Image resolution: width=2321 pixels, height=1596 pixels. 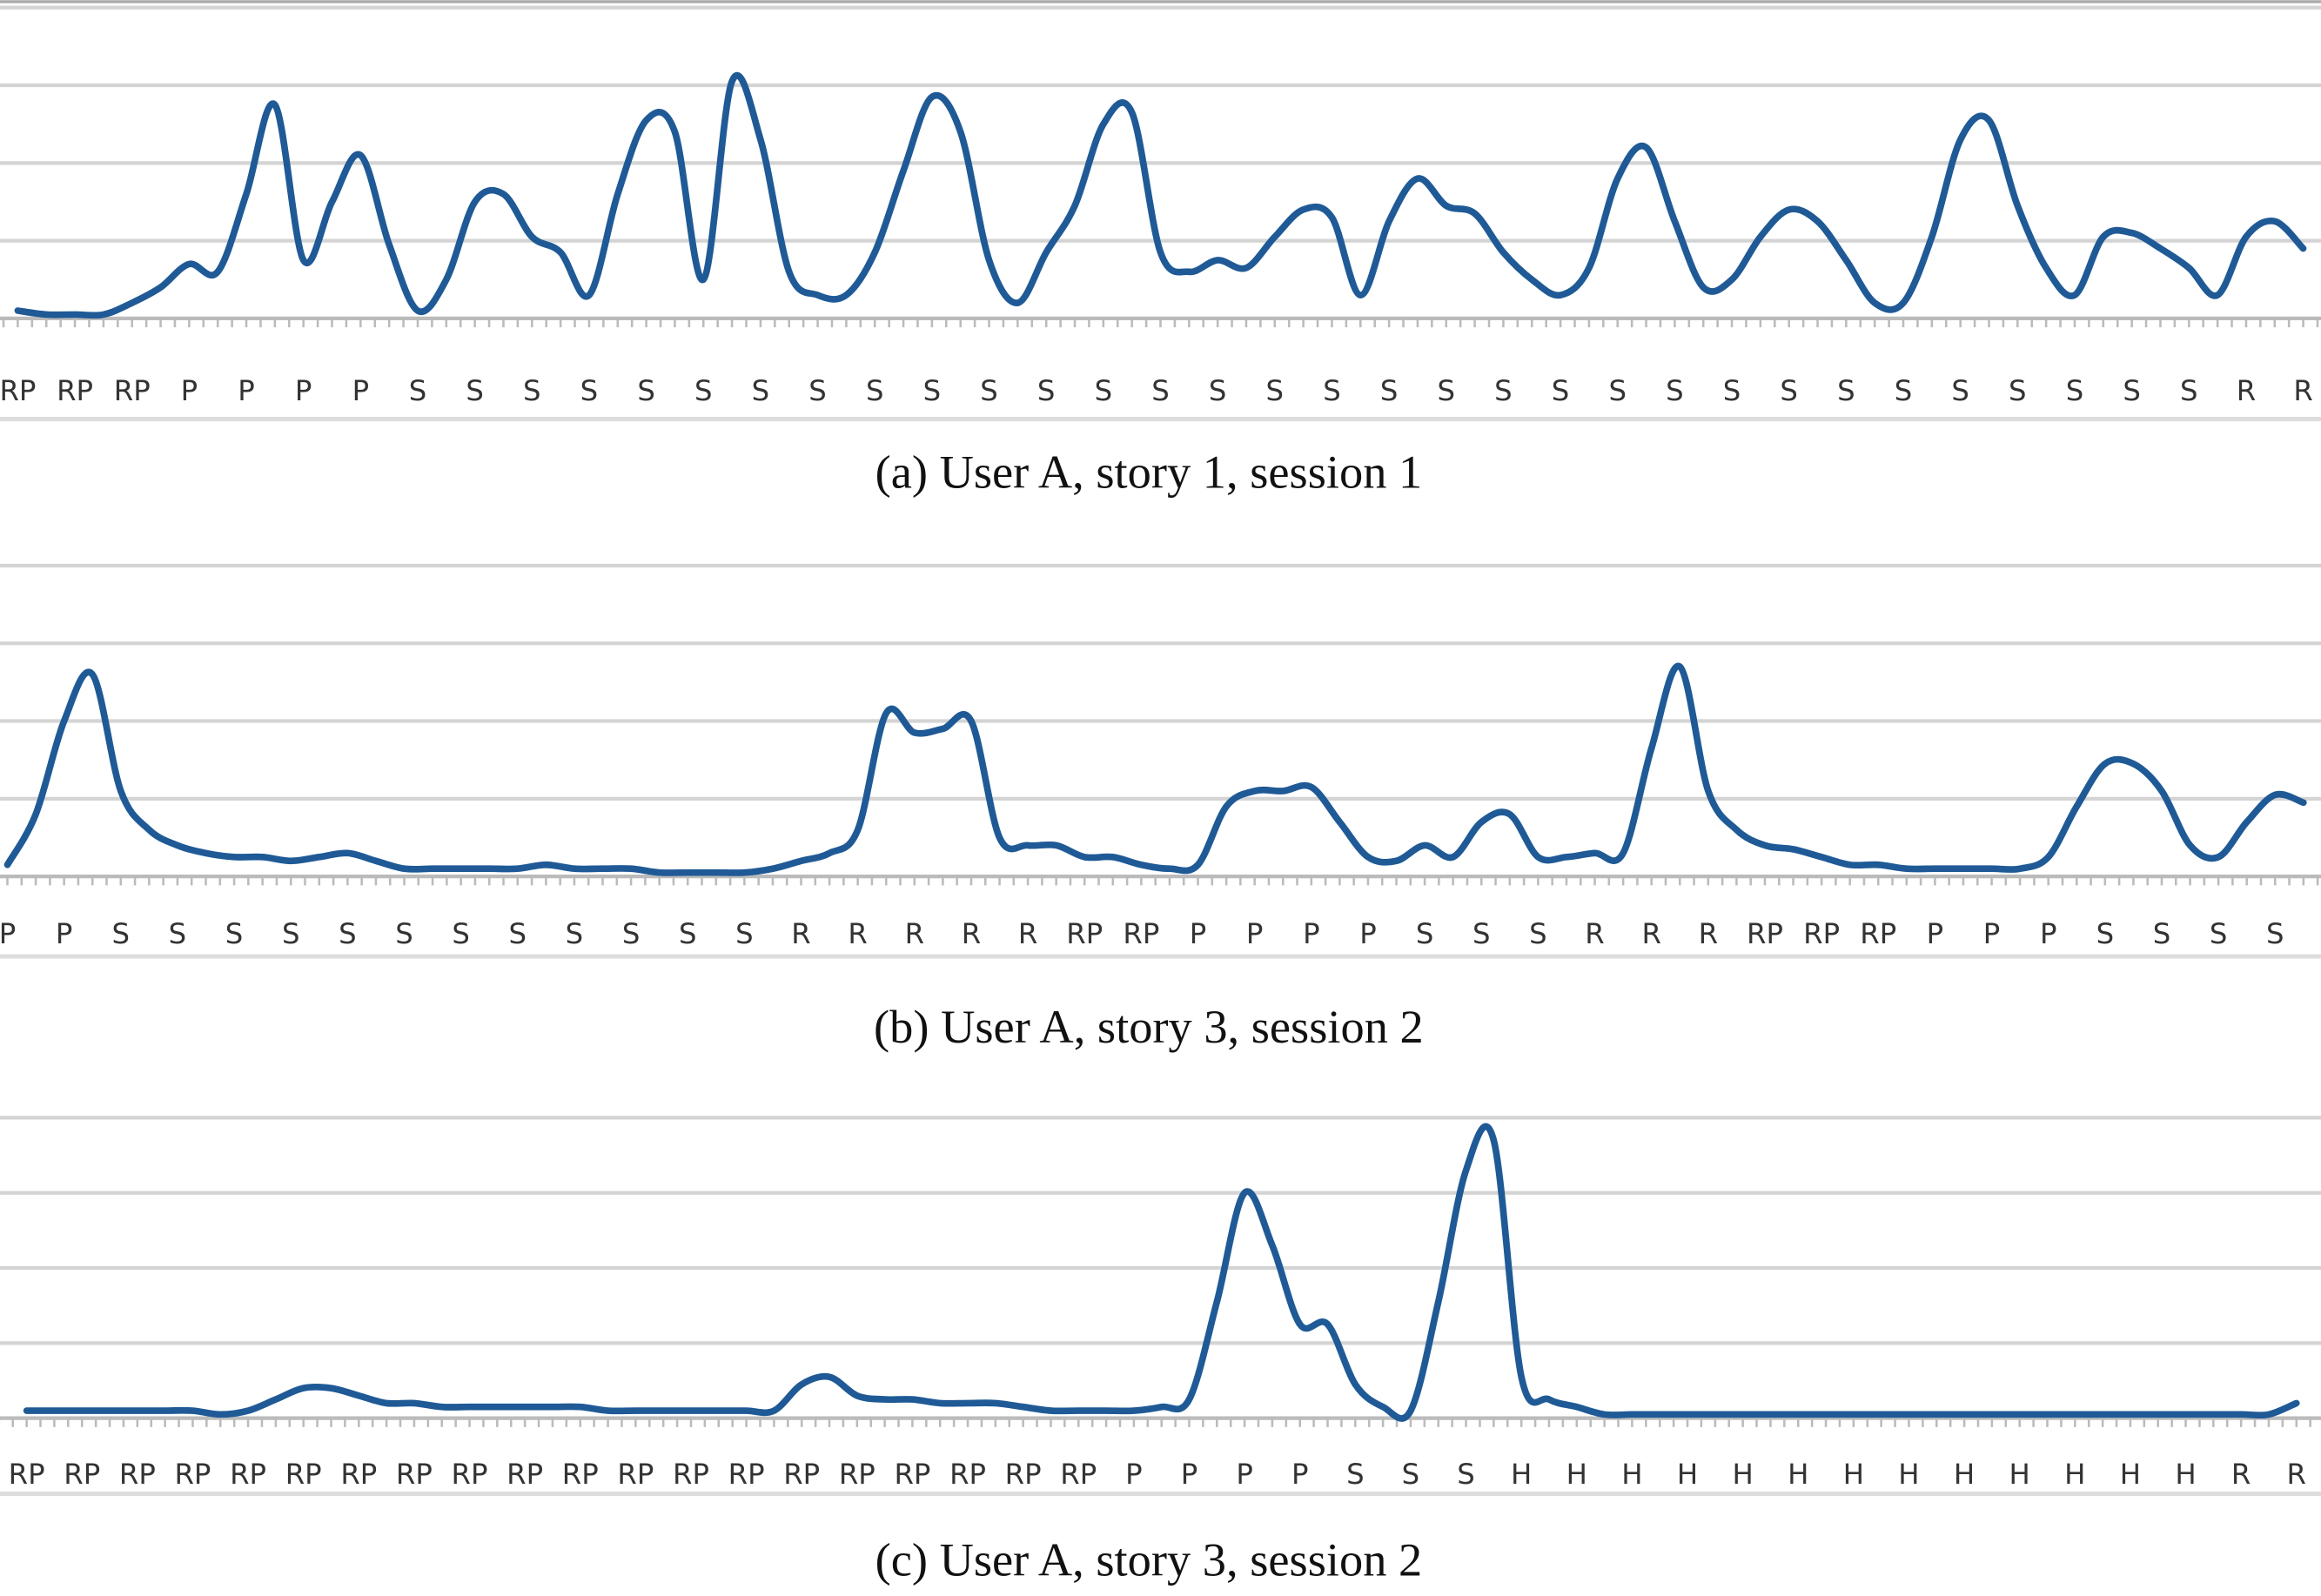 I want to click on caption: (a) User A, story 1, session 1, so click(x=1149, y=472).